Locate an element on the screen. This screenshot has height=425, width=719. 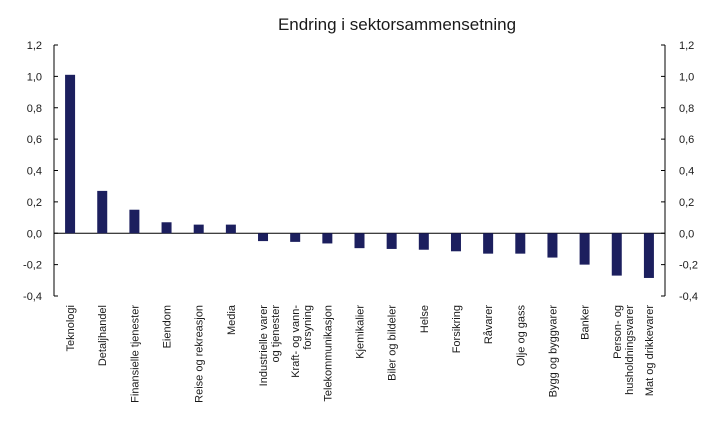
category-label: Reise og rekreasjon is located at coordinates (200, 354).